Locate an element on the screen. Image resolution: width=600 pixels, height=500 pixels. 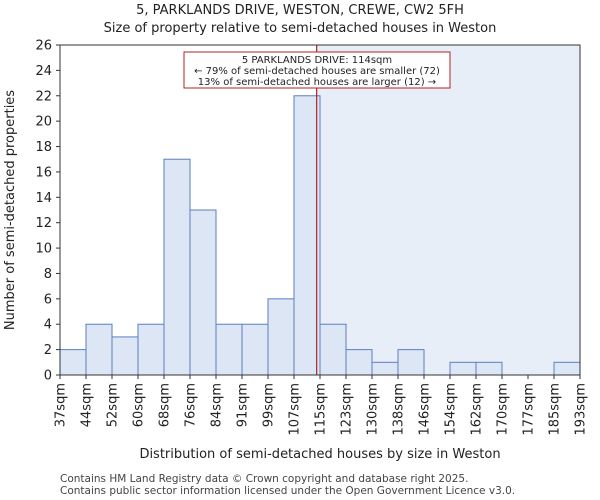
y-tick-label: 10 is located at coordinates (43, 249).